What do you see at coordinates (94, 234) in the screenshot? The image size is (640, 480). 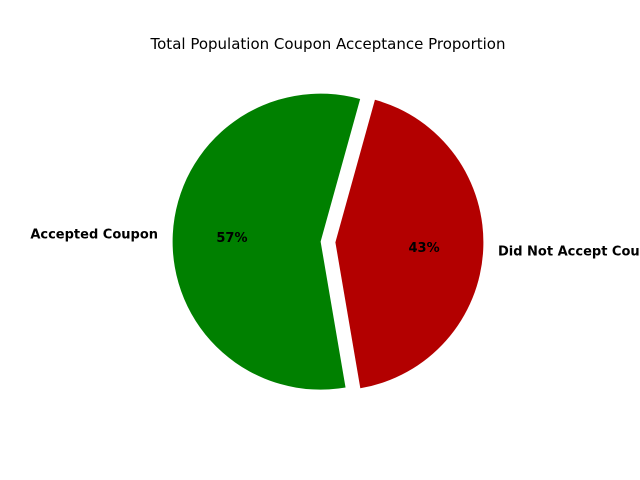 I see `pie-category-label: Accepted Coupon` at bounding box center [94, 234].